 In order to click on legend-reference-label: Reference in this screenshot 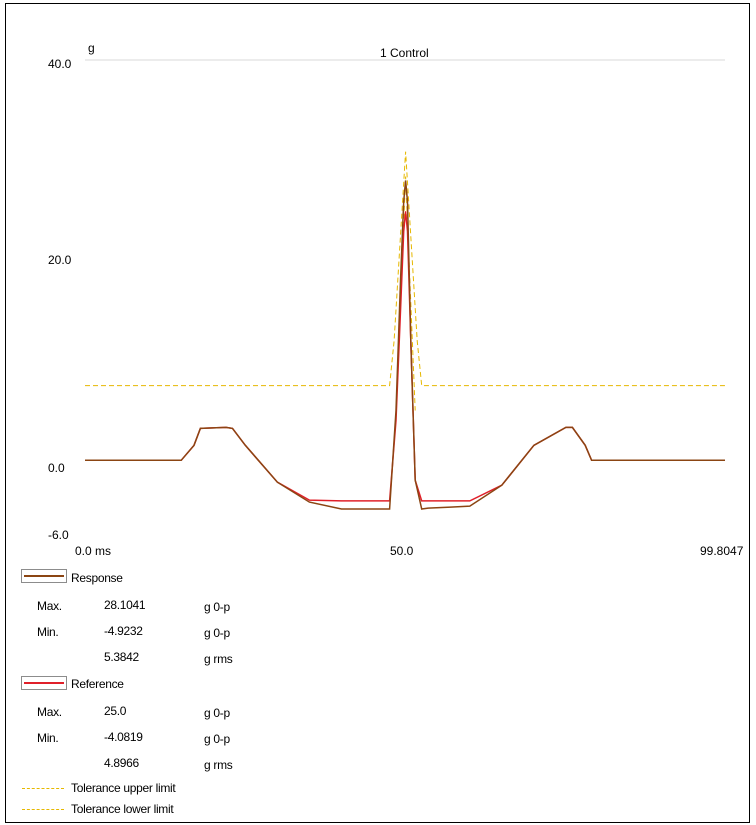, I will do `click(97, 684)`.